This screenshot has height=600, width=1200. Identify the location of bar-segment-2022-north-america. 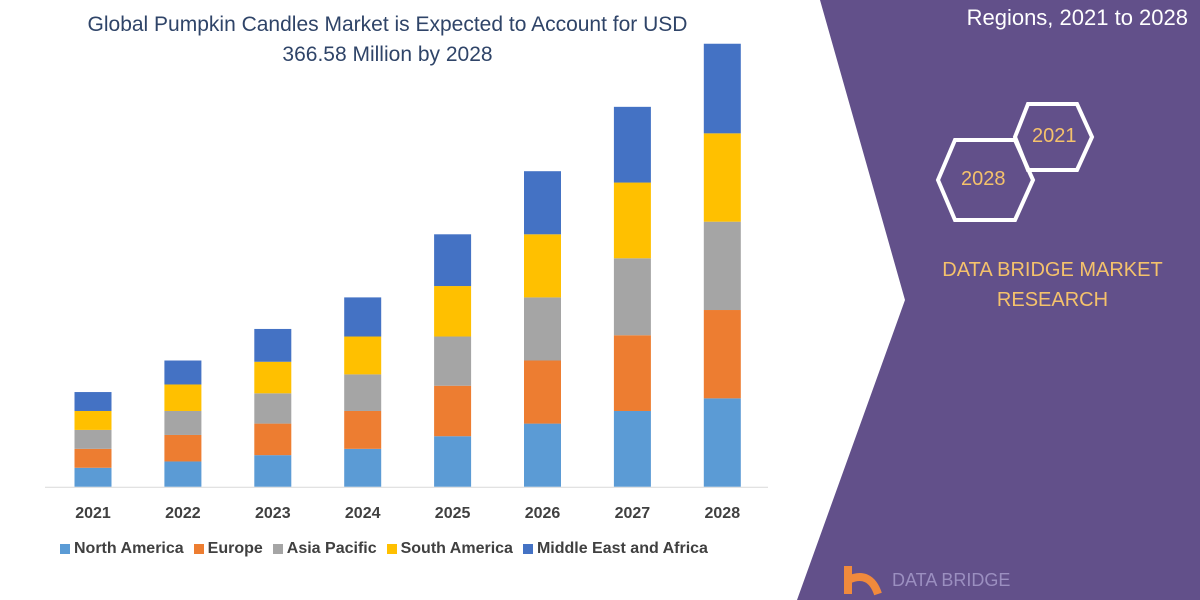
(183, 474).